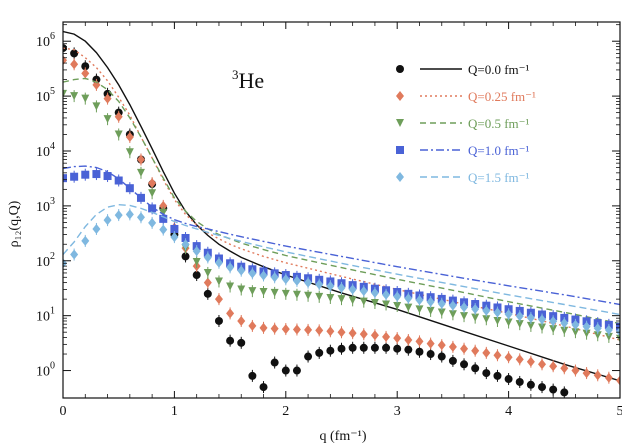  Describe the element at coordinates (14, 223) in the screenshot. I see `y-axis-title: ρ₁₂(q,Q)` at that location.